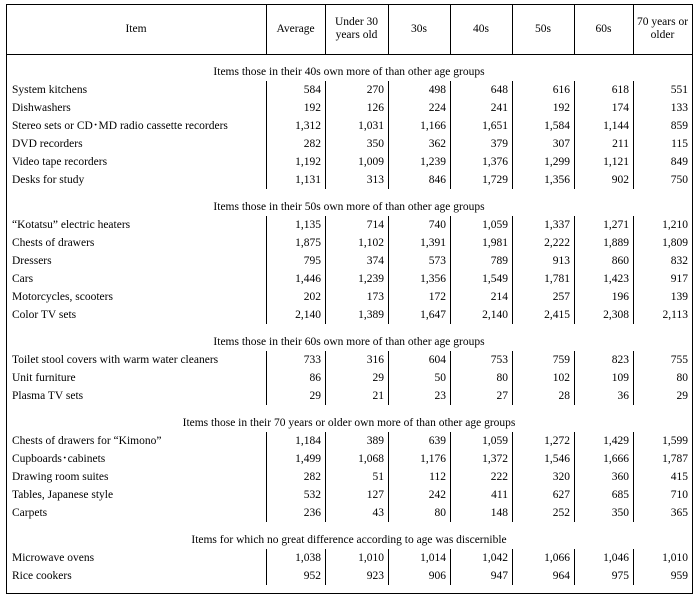 The height and width of the screenshot is (600, 698). What do you see at coordinates (32, 260) in the screenshot?
I see `item-cell: Dressers` at bounding box center [32, 260].